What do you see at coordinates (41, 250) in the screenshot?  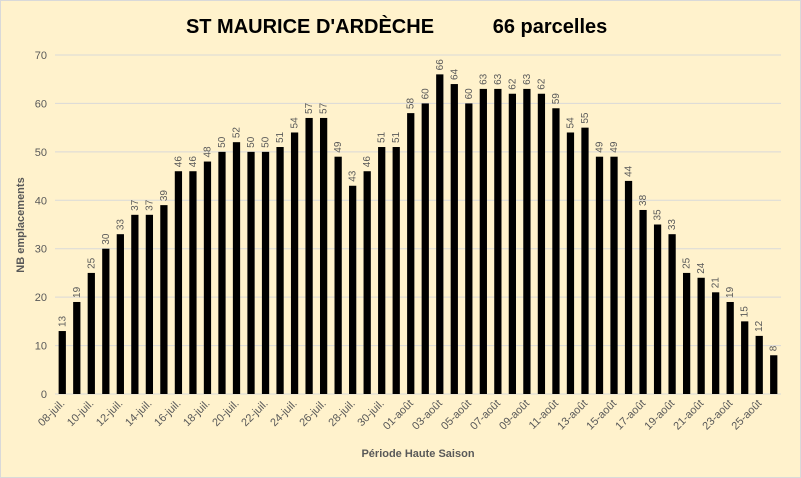 I see `y-tick-label: 30` at bounding box center [41, 250].